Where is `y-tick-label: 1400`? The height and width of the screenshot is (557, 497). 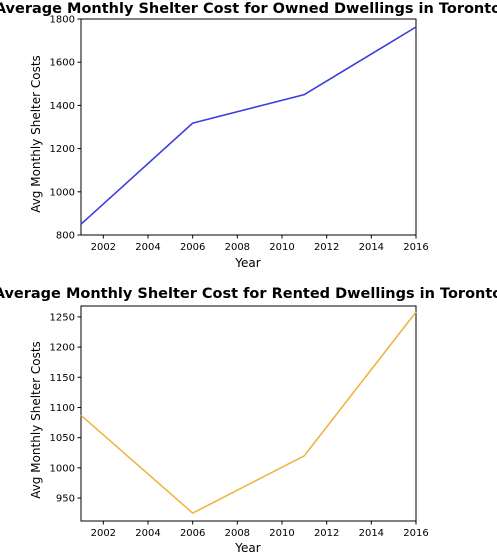 y-tick-label: 1400 is located at coordinates (62, 106).